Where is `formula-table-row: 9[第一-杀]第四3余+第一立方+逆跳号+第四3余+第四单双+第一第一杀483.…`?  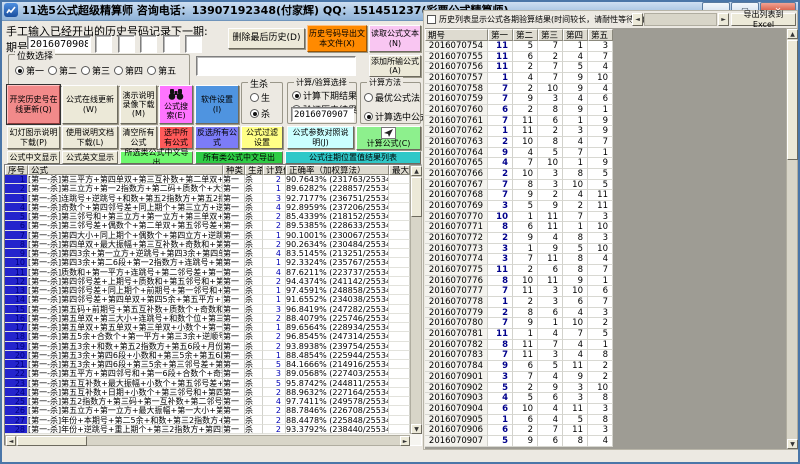 formula-table-row: 9[第一-杀]第四3余+第一立方+逆跳号+第四3余+第四单双+第一第一杀483.… is located at coordinates (207, 254).